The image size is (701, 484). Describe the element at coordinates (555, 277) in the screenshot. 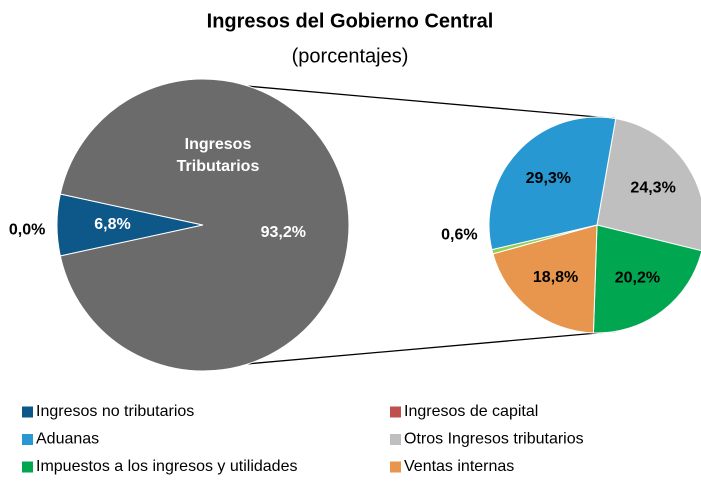

I see `data-label: 18,8%` at that location.